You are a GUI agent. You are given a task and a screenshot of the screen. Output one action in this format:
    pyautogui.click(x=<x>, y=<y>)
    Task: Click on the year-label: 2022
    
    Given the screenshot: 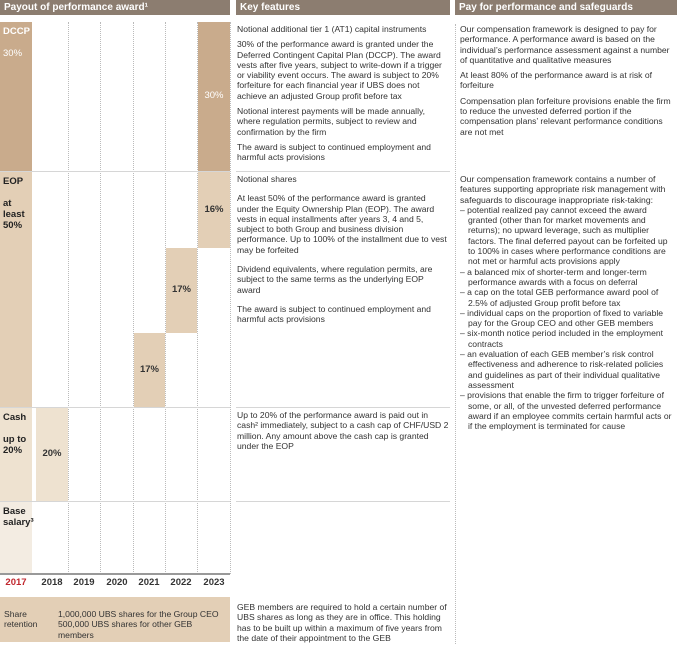 What is the action you would take?
    pyautogui.click(x=181, y=582)
    